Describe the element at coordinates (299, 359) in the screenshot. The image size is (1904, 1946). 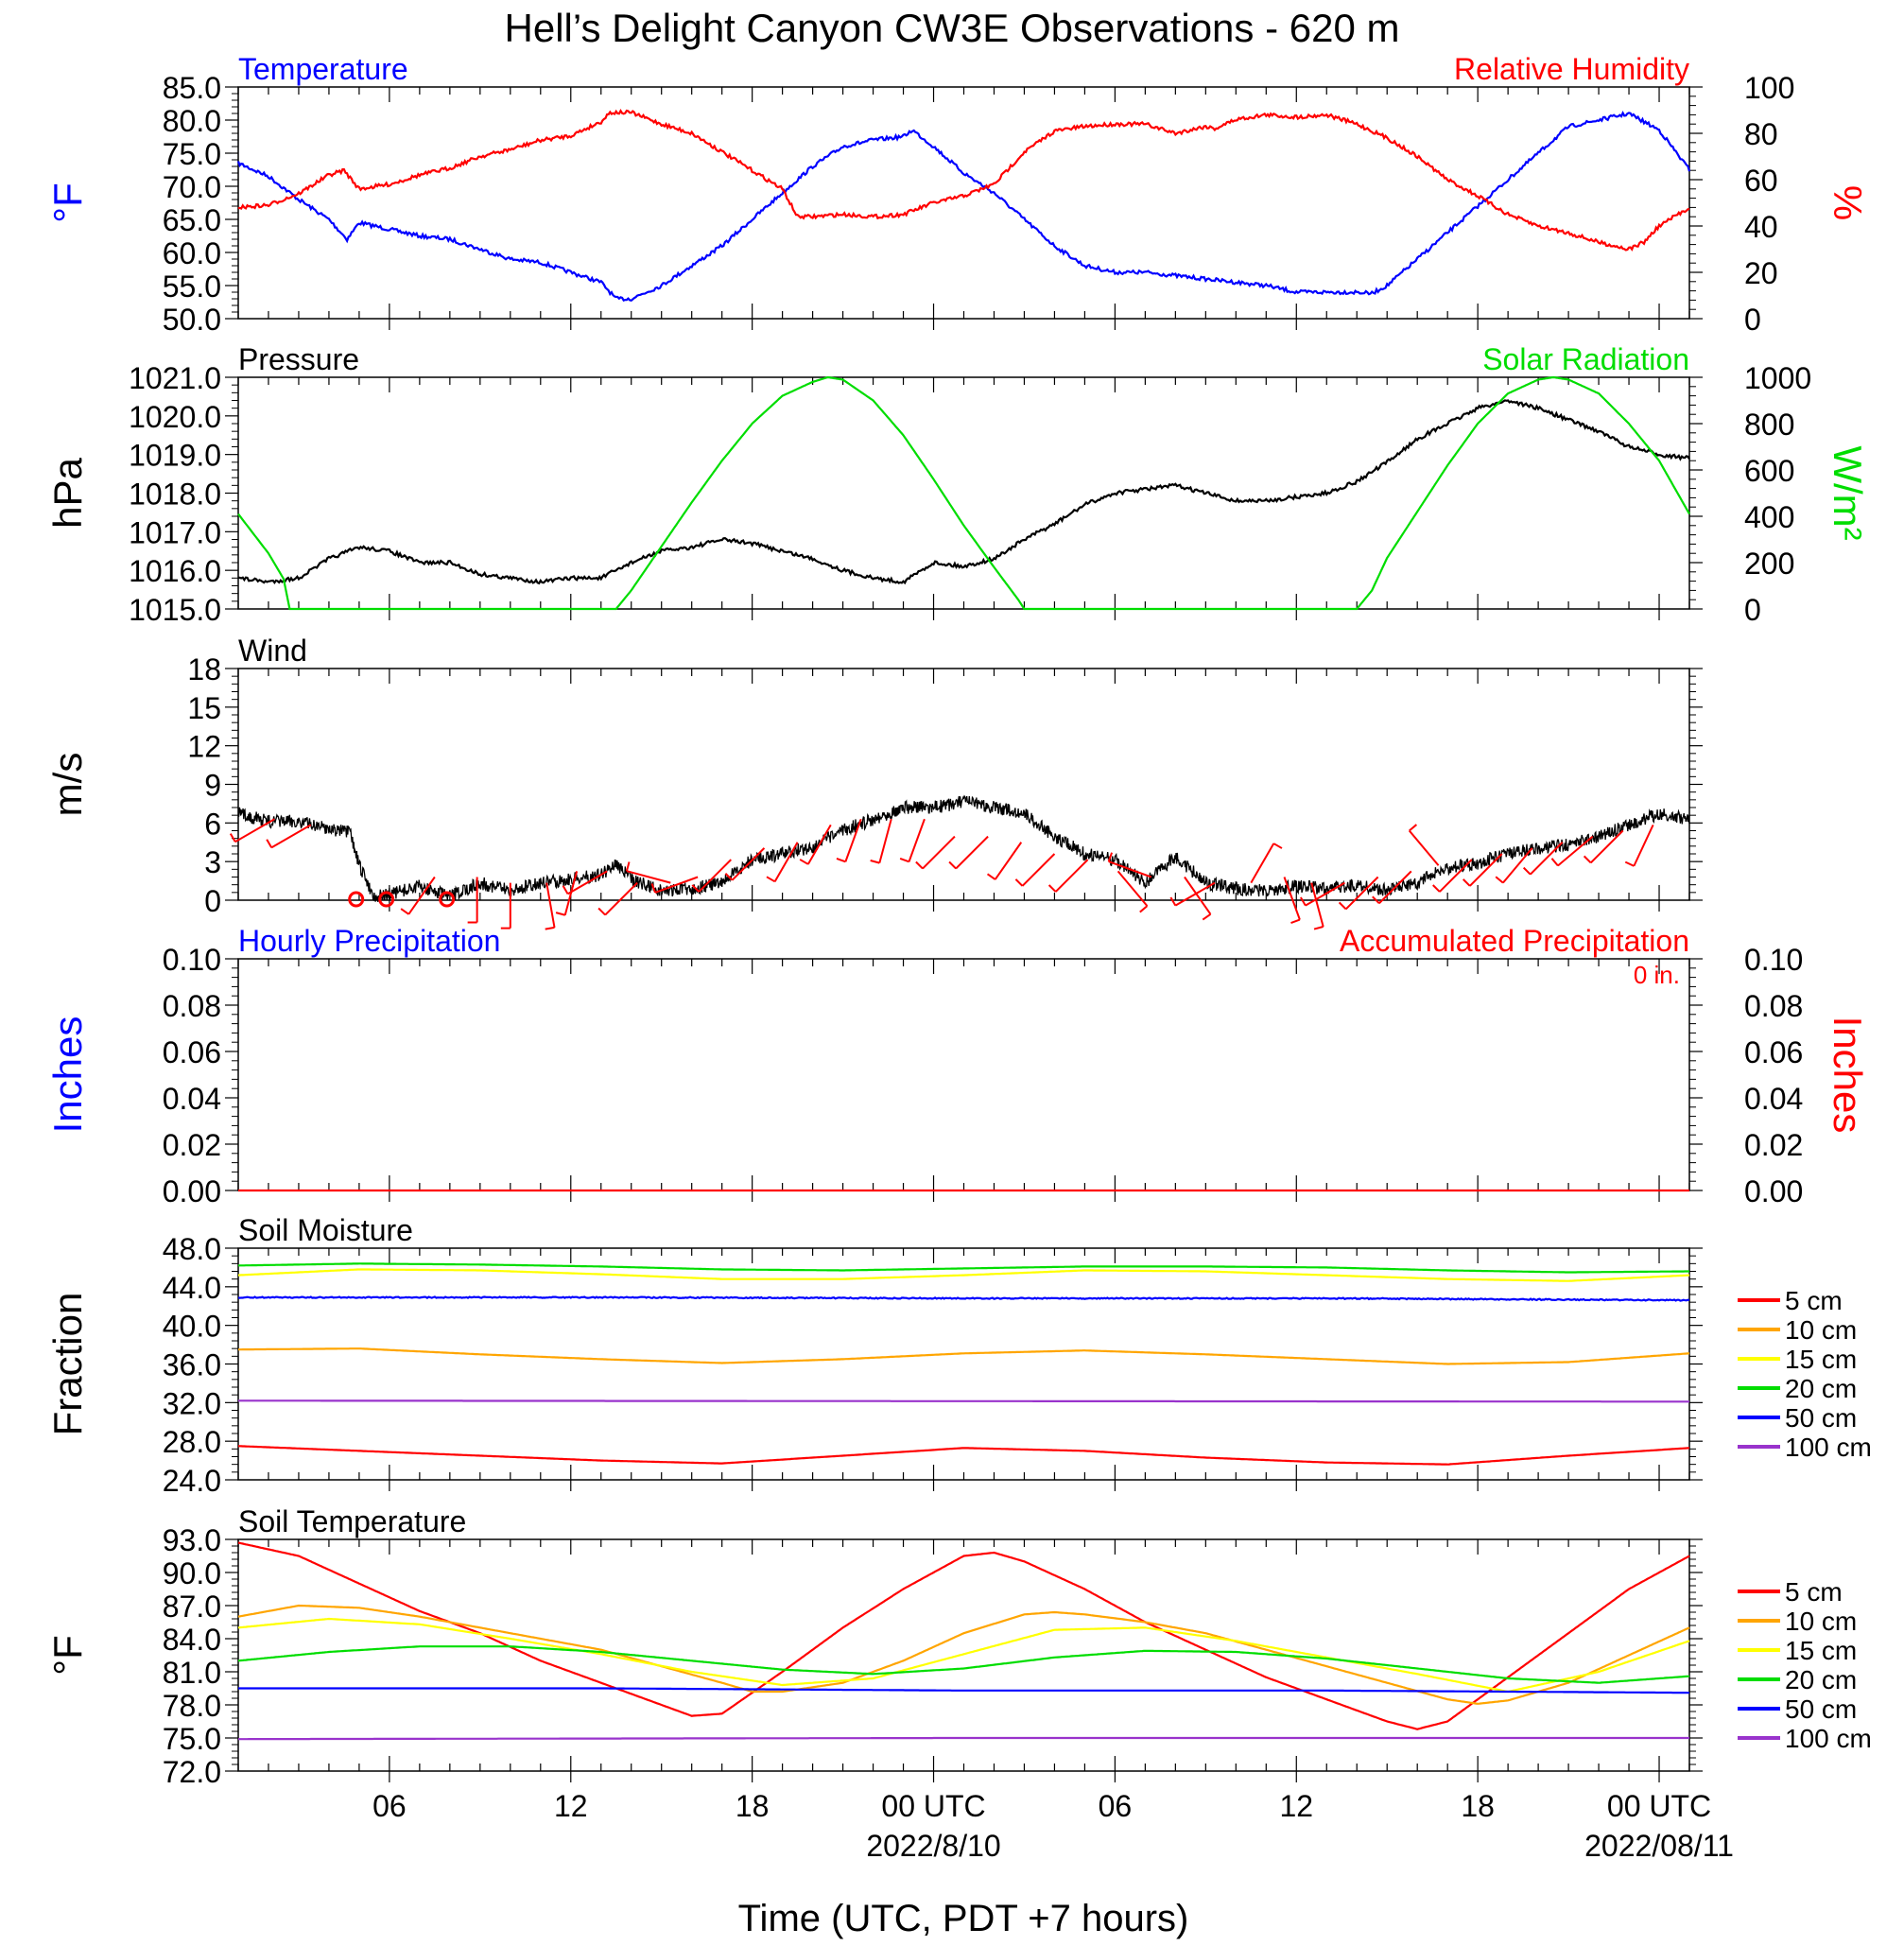
I see `panel-title-left: Pressure` at that location.